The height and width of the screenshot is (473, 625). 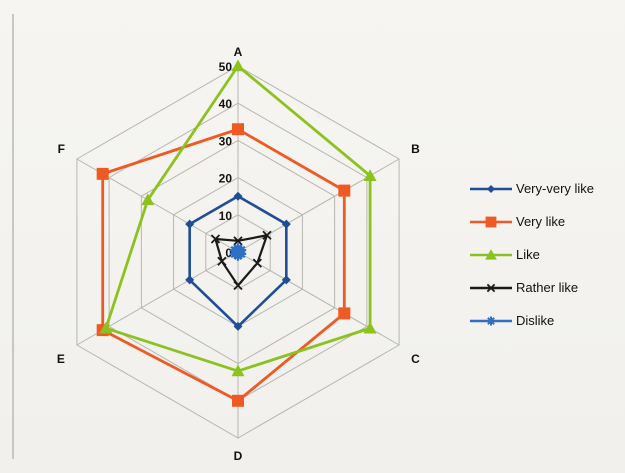 I want to click on legend-label: Dislike, so click(x=535, y=320).